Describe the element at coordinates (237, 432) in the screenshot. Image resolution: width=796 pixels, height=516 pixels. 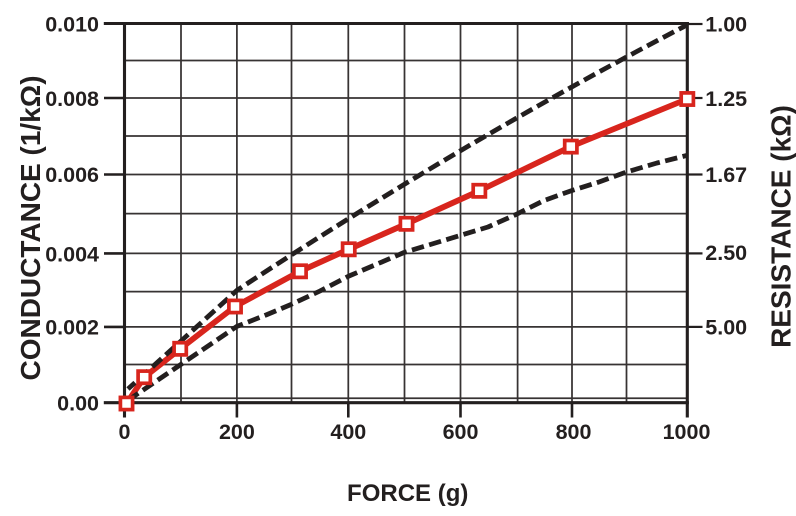
I see `svg-text: 200` at that location.